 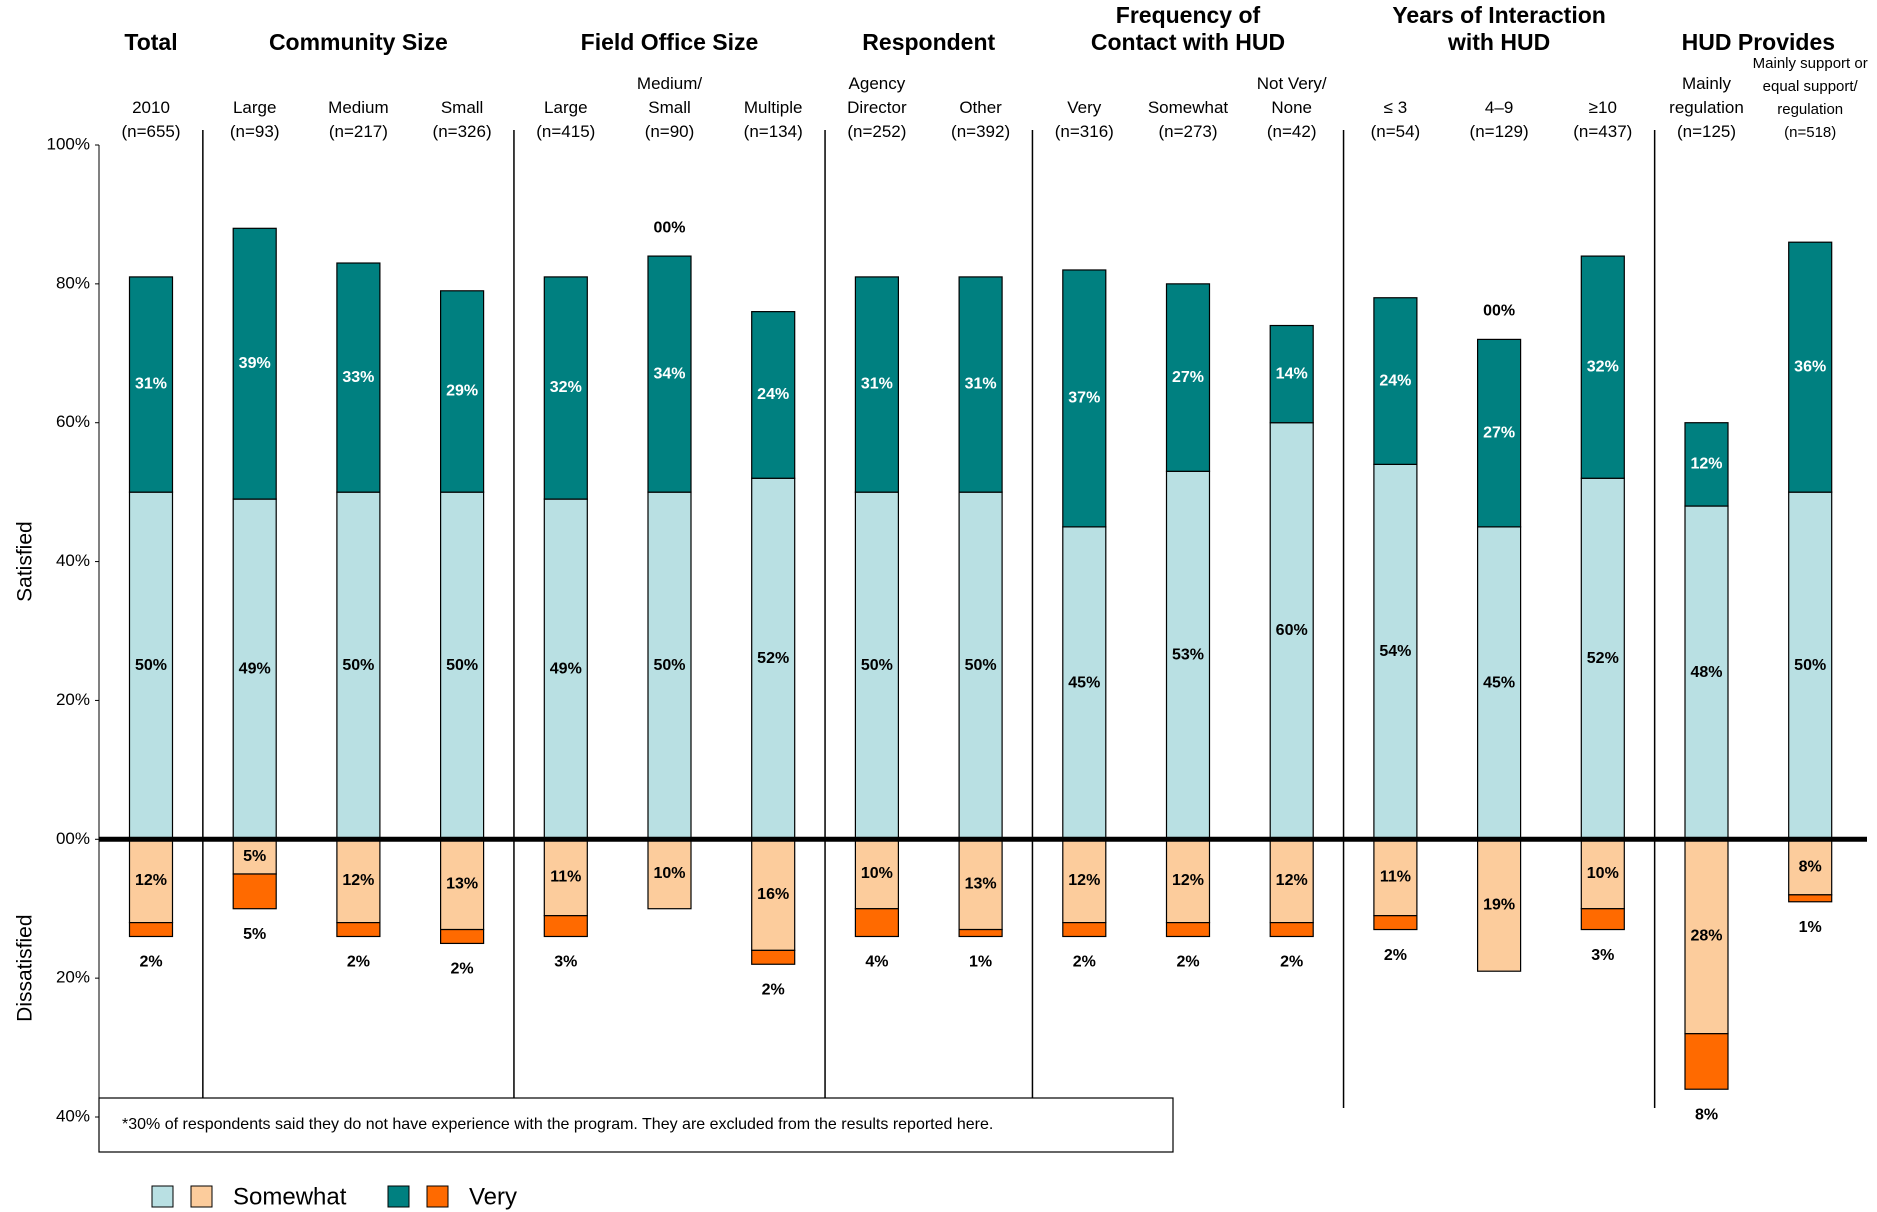 What do you see at coordinates (1758, 42) in the screenshot?
I see `group-title: HUD Provides` at bounding box center [1758, 42].